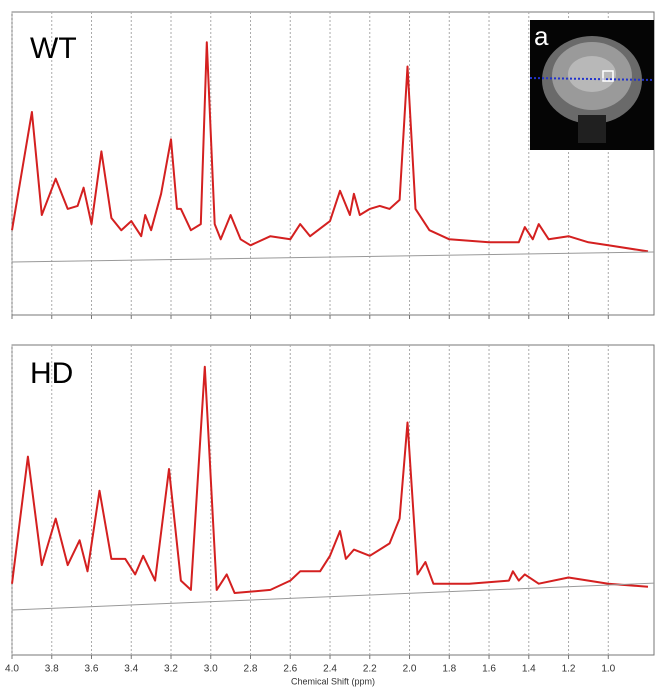  I want to click on inset-image: a, so click(592, 85).